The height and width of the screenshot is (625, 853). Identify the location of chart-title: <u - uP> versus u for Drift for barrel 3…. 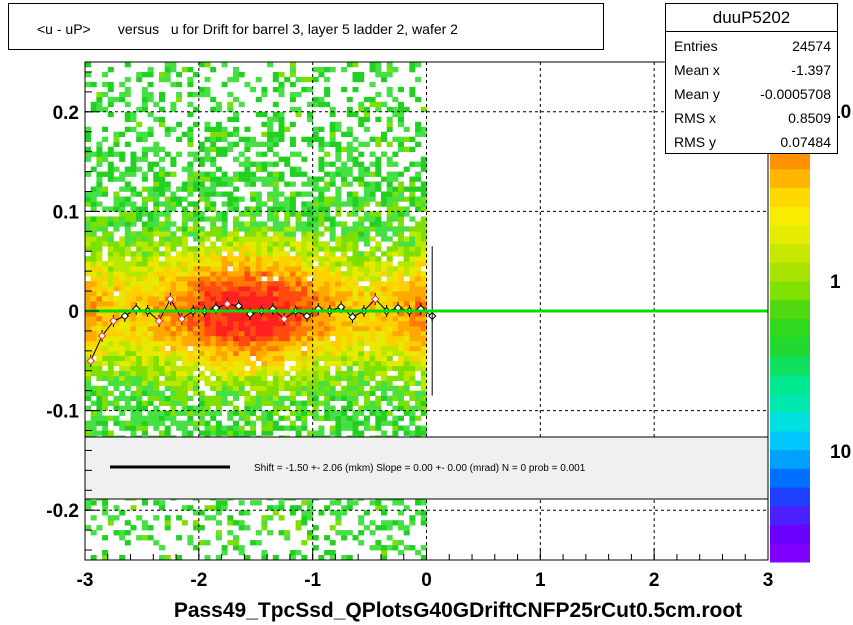
(247, 29).